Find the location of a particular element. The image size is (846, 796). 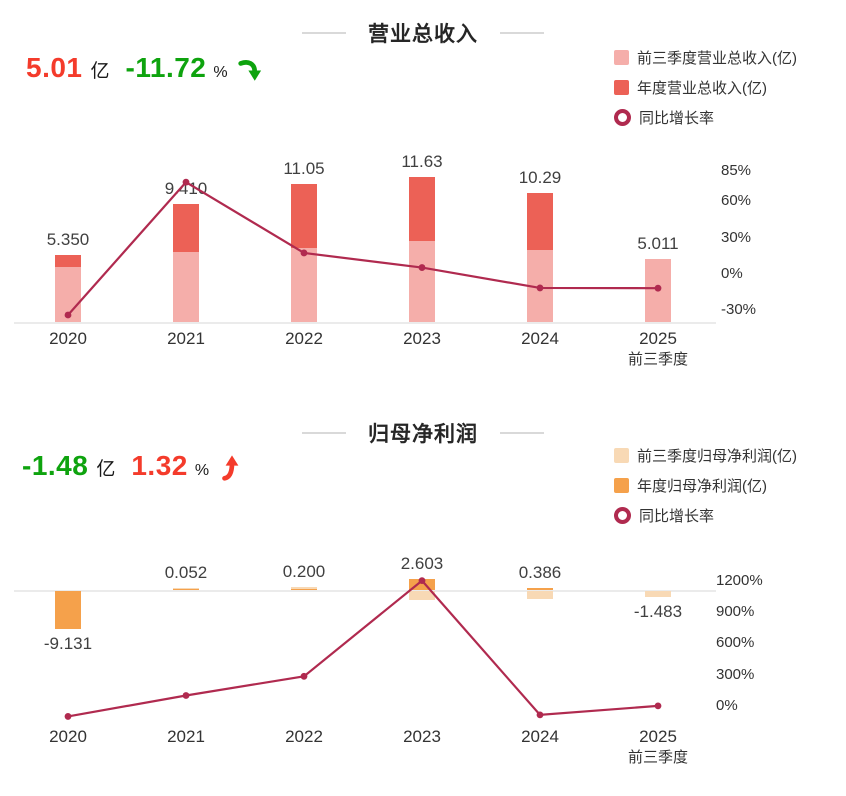

trend-down-icon is located at coordinates (249, 70).